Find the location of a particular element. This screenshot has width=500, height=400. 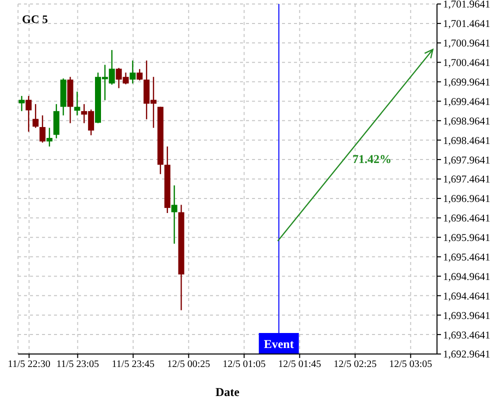

ref-line-label: Event is located at coordinates (279, 344).